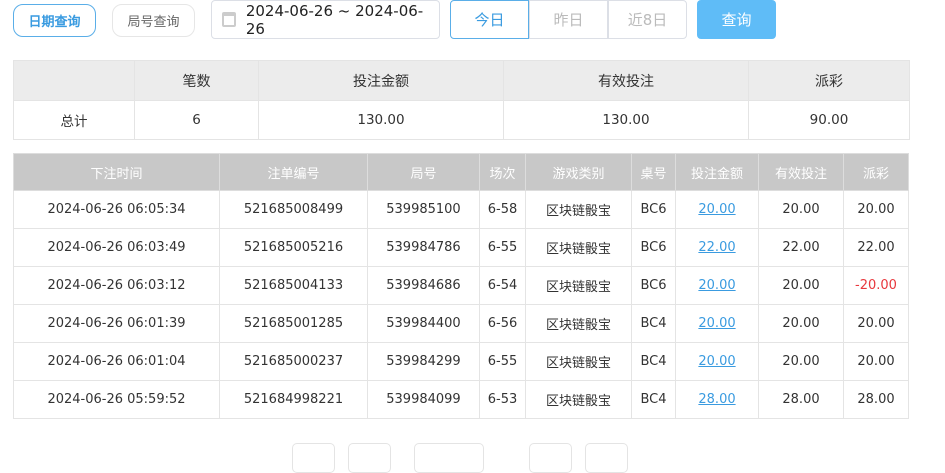 The width and height of the screenshot is (945, 473). Describe the element at coordinates (381, 120) in the screenshot. I see `summary-cell: 130.00` at that location.